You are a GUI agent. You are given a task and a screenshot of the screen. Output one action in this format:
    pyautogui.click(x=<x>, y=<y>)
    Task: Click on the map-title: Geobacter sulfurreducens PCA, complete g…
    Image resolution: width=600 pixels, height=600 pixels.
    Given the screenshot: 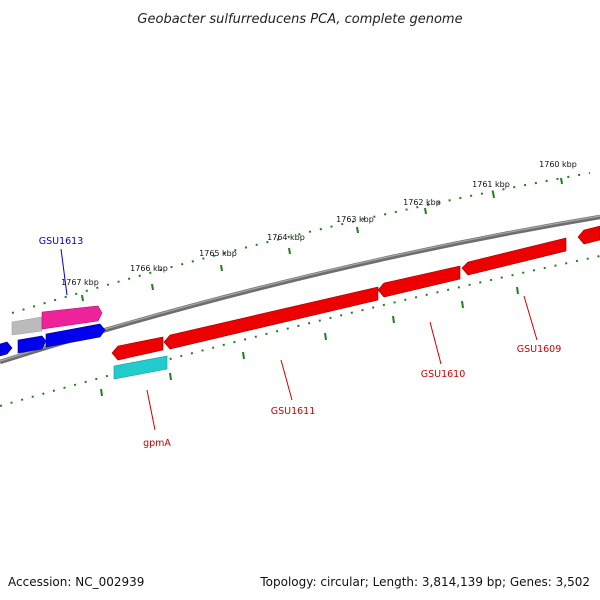 What is the action you would take?
    pyautogui.click(x=299, y=19)
    